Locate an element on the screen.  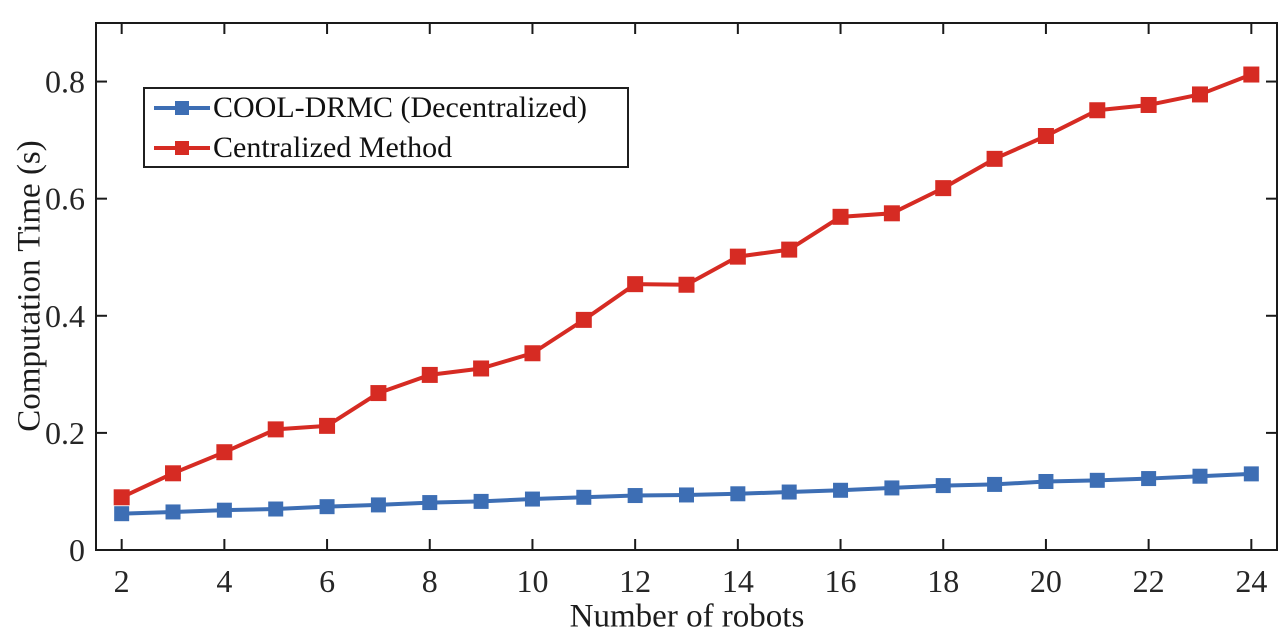
legend-item-centralized: Centralized Method is located at coordinates (390, 148).